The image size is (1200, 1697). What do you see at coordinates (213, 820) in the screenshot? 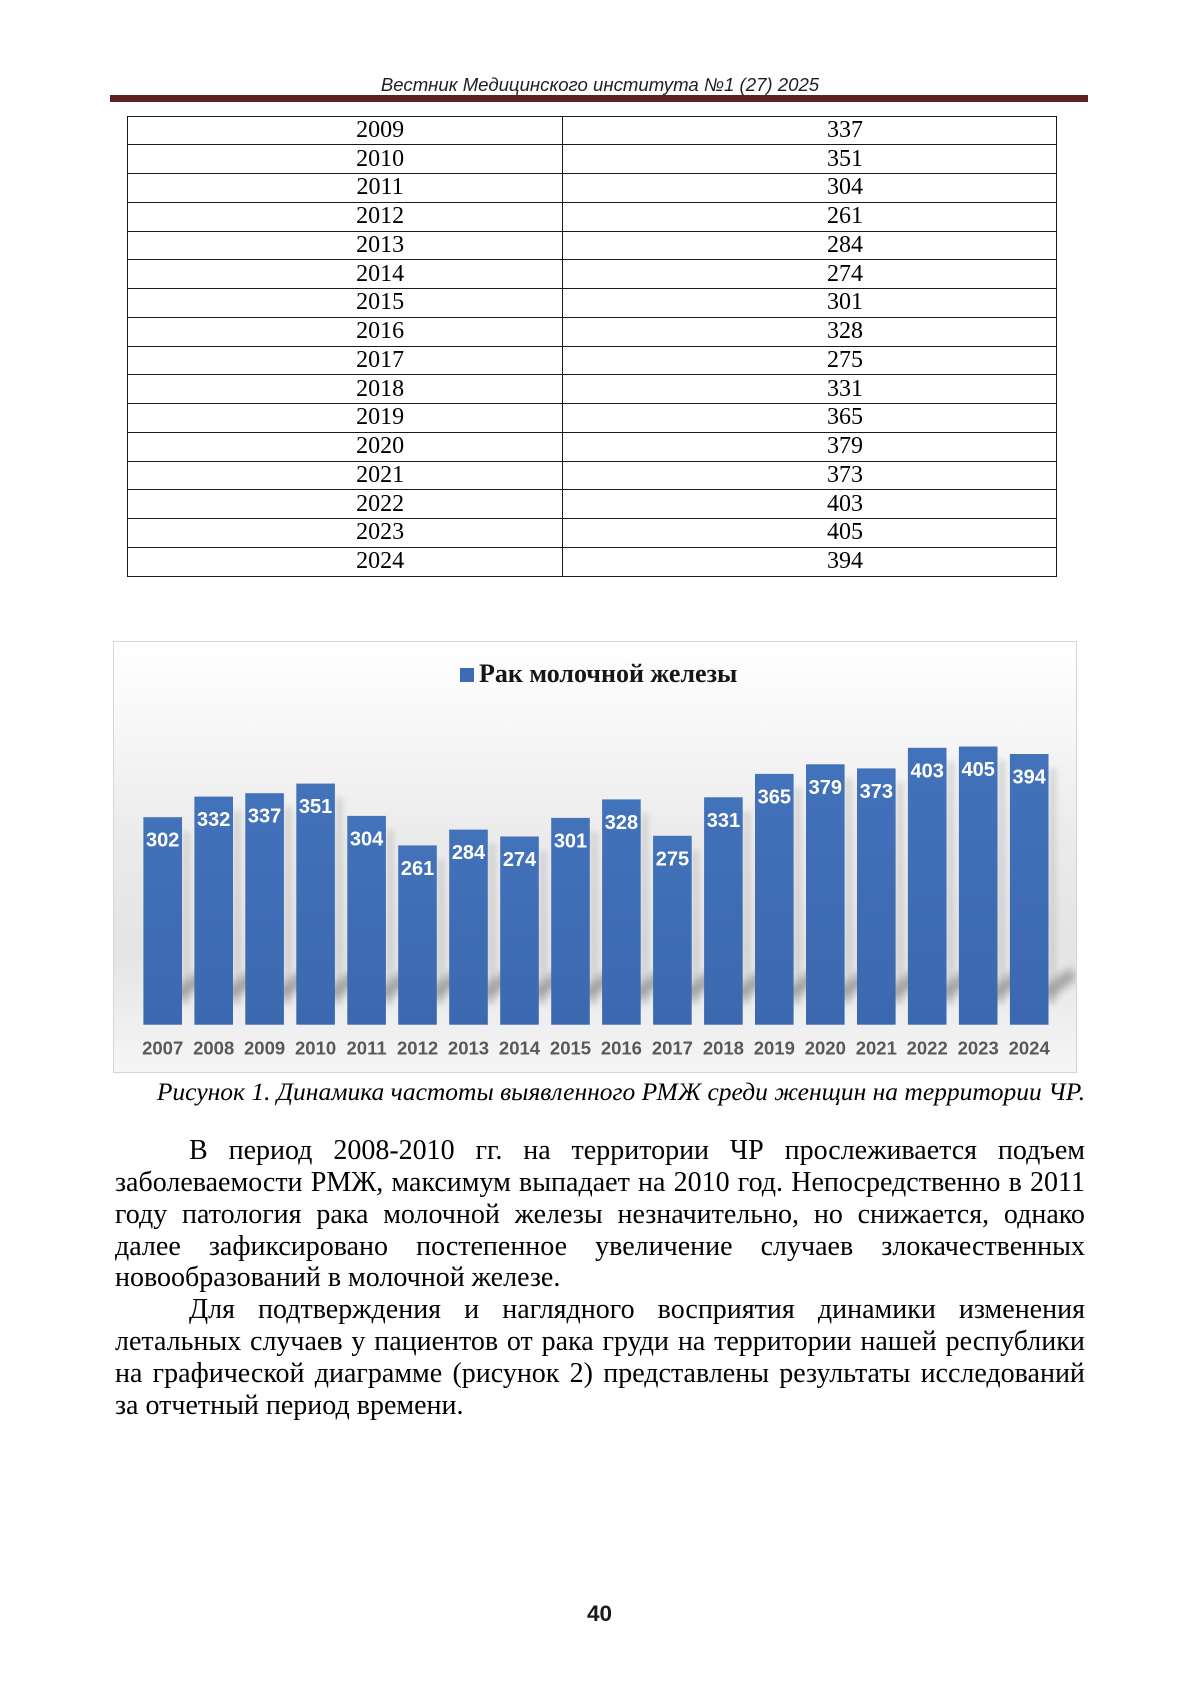
I see `svg-text: 332` at bounding box center [213, 820].